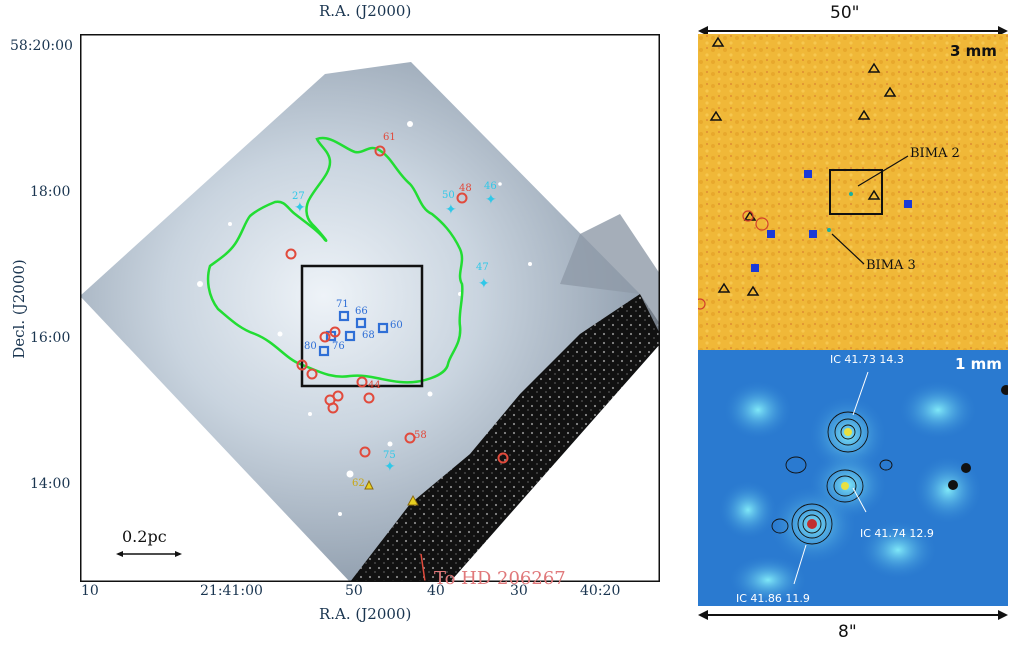 The height and width of the screenshot is (653, 1012). What do you see at coordinates (436, 591) in the screenshot?
I see `x-tick-label: 40` at bounding box center [436, 591].